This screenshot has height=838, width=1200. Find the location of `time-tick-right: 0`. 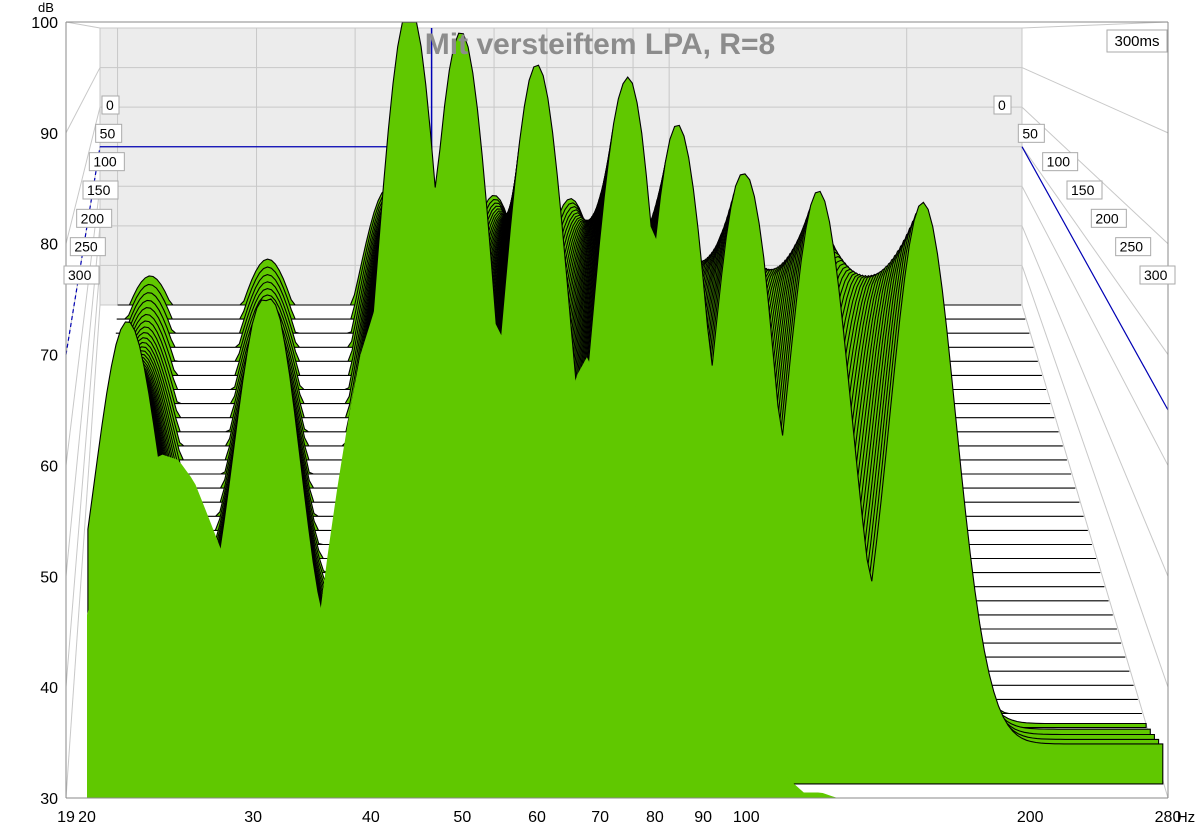

time-tick-right: 0 is located at coordinates (1002, 105).